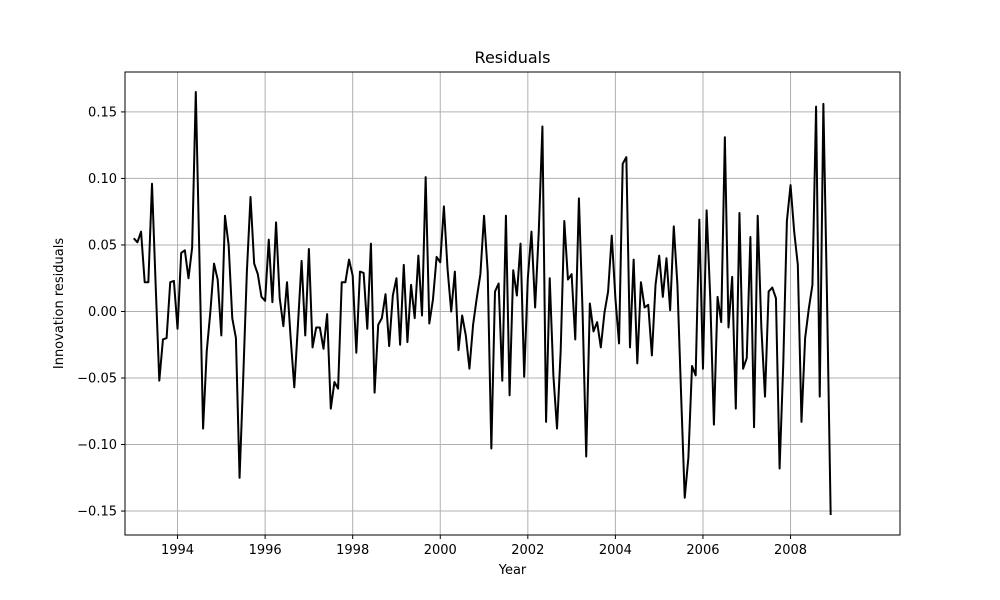 The image size is (1000, 600). Describe the element at coordinates (512, 570) in the screenshot. I see `x-axis-title: Year` at that location.